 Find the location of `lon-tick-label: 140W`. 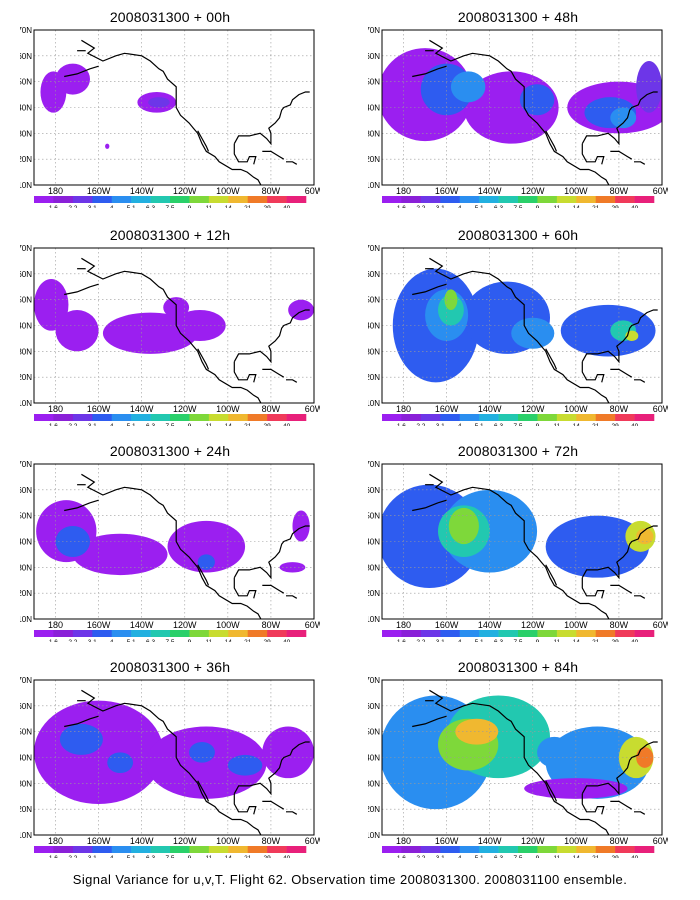

lon-tick-label: 140W is located at coordinates (490, 625).